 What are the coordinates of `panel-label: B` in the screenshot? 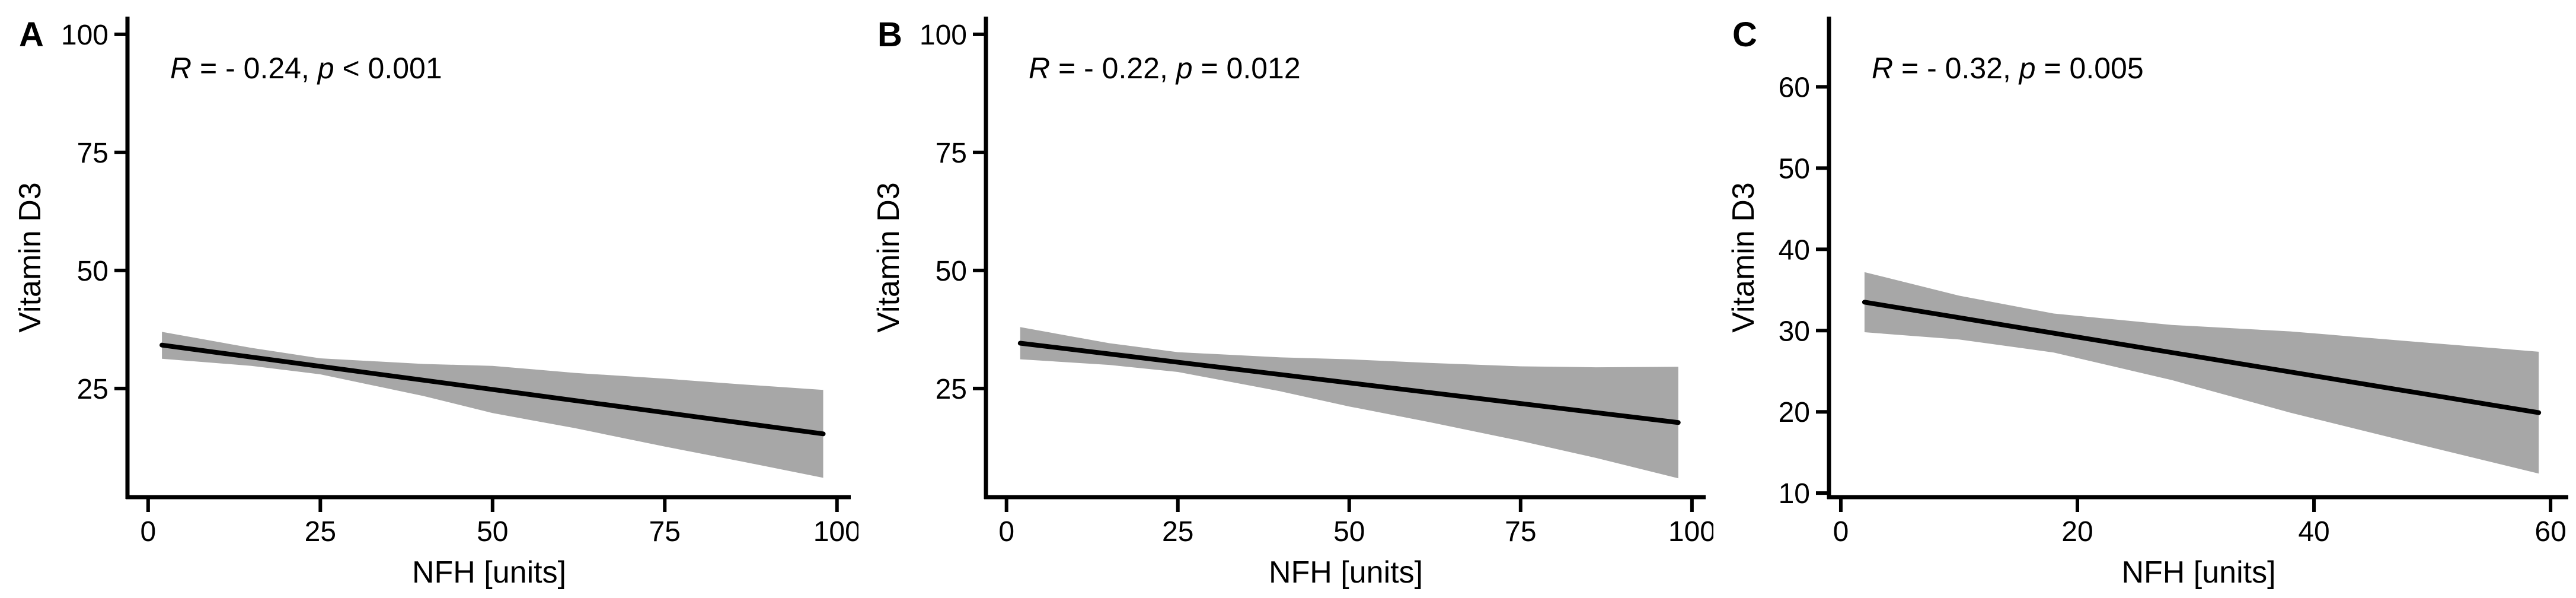 It's located at (889, 34).